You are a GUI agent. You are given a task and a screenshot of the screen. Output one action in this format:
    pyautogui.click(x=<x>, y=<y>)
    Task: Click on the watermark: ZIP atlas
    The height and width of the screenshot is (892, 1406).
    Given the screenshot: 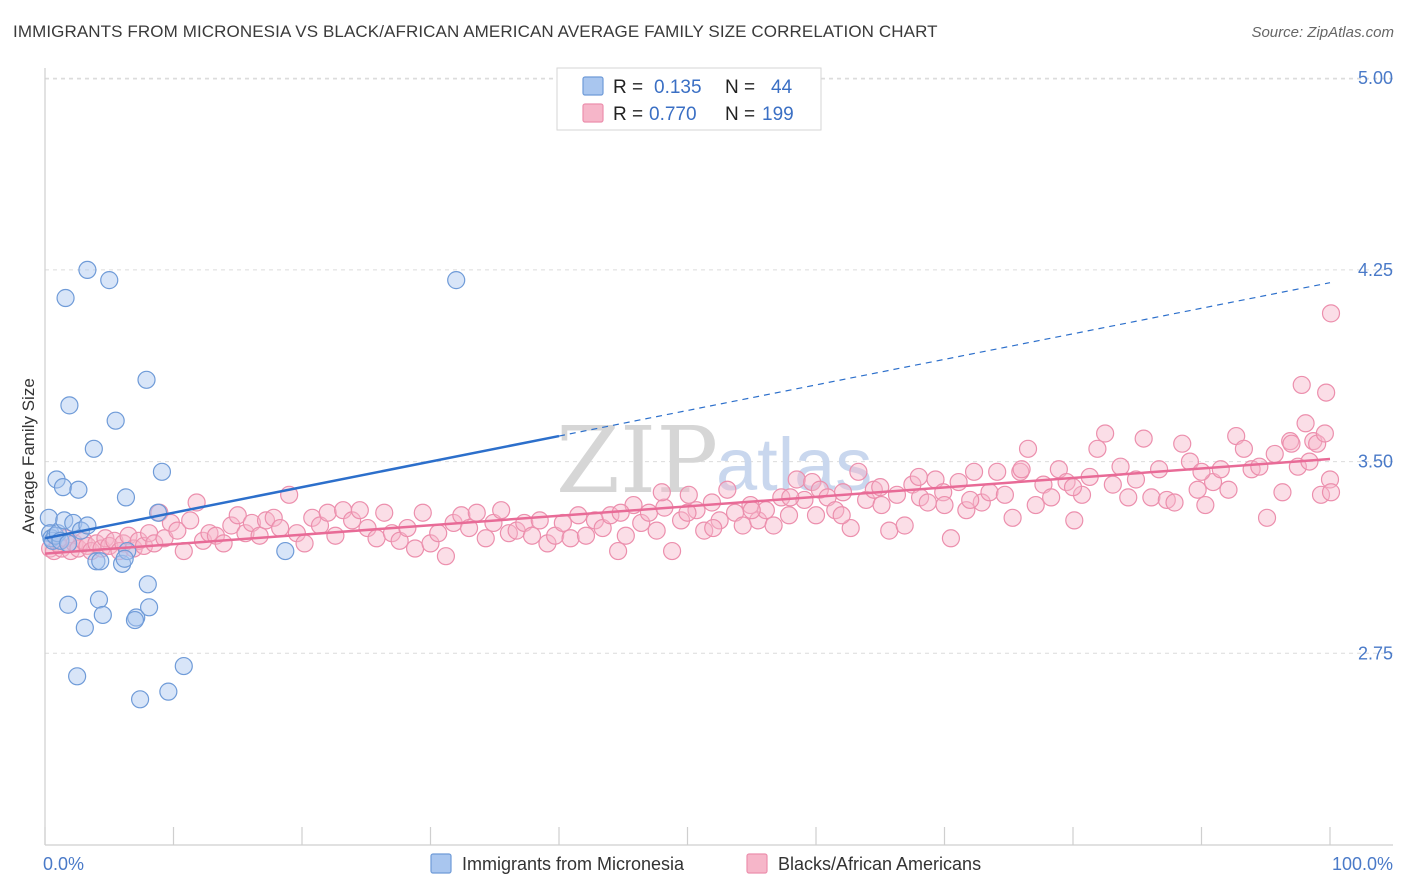 What is the action you would take?
    pyautogui.click(x=714, y=460)
    